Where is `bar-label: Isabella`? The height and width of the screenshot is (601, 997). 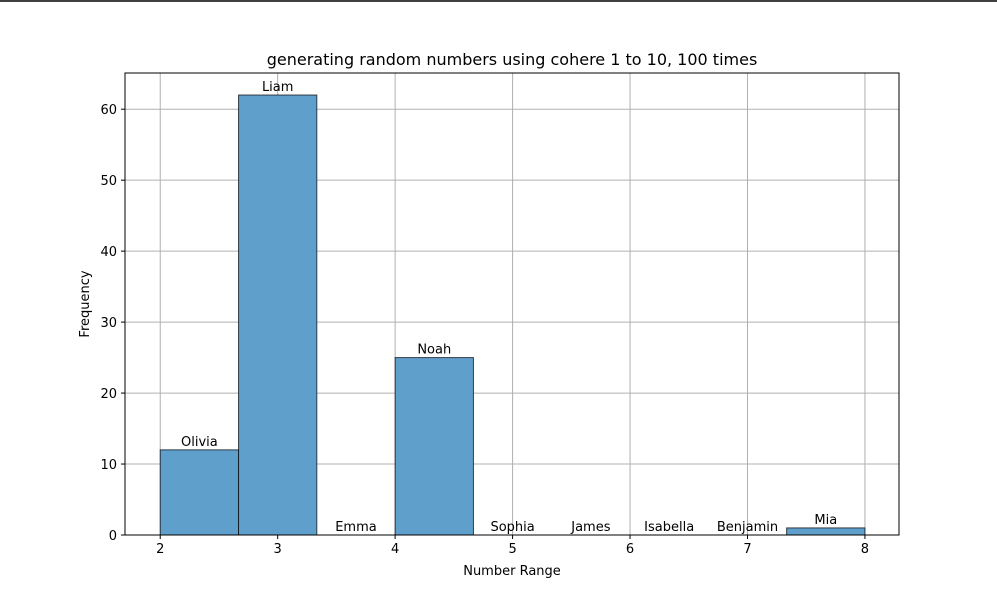 bar-label: Isabella is located at coordinates (669, 527).